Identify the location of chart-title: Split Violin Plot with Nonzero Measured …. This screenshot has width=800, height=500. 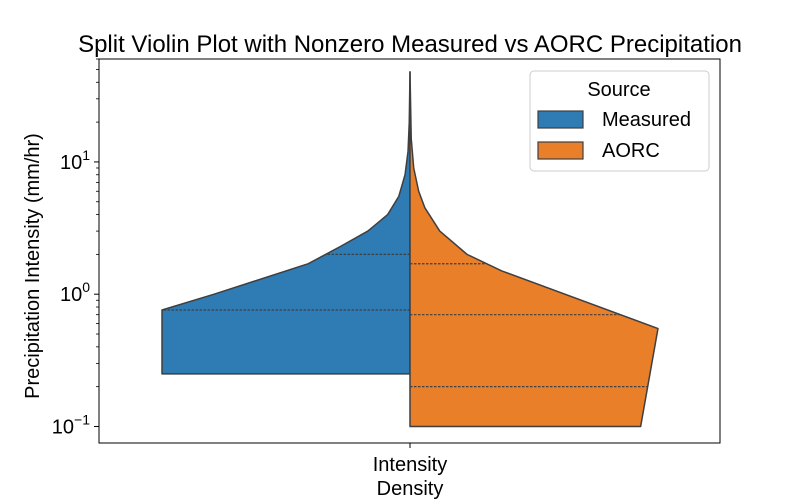
(410, 44).